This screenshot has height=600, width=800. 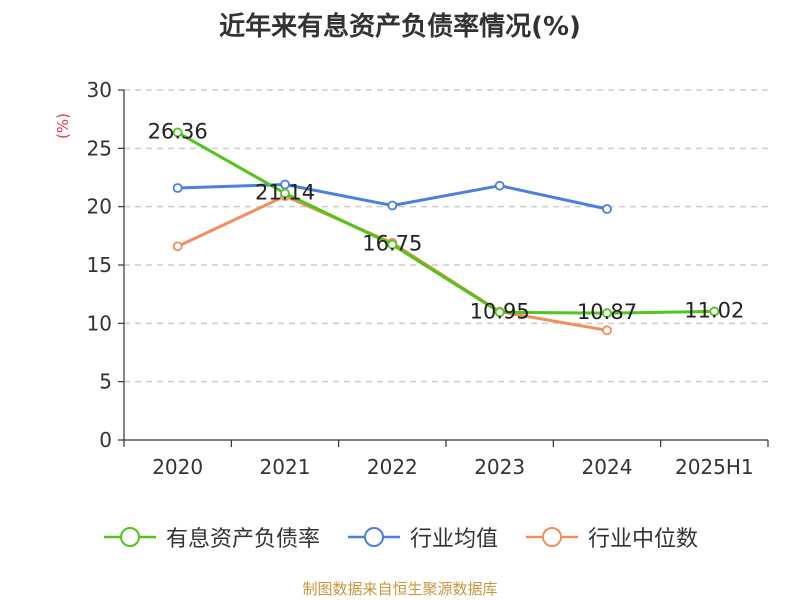 I want to click on y-tick-label: 0, so click(x=105, y=440).